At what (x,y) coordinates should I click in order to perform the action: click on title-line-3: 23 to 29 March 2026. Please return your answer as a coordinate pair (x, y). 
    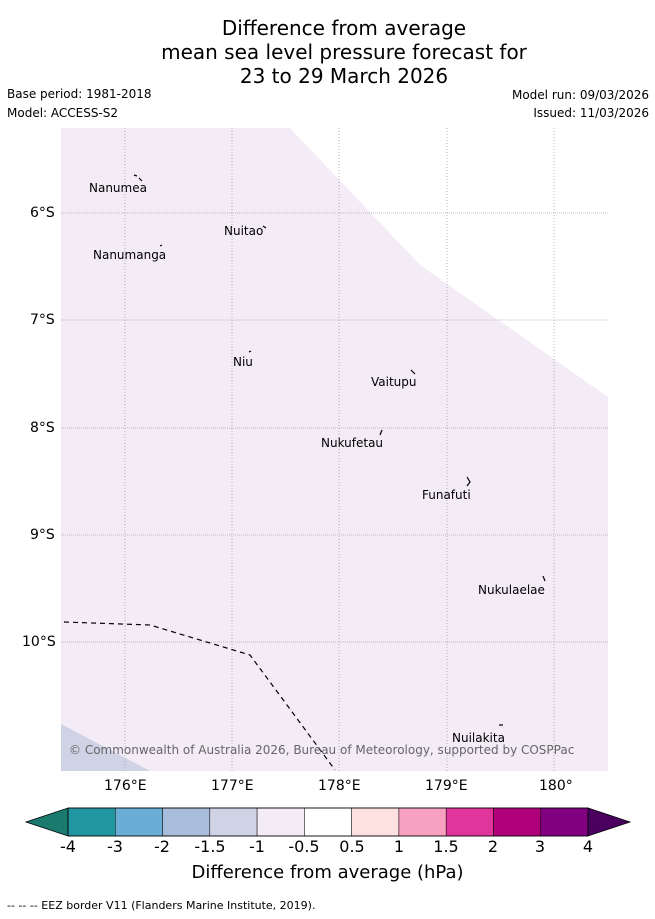
    Looking at the image, I should click on (344, 76).